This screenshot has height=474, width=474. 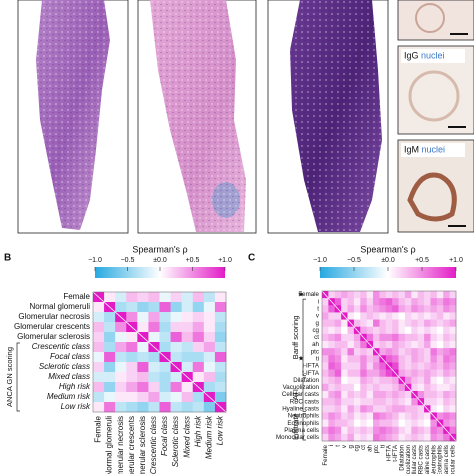 What do you see at coordinates (160, 260) in the screenshot?
I see `colorbar-tick-label: ±0.0` at bounding box center [160, 260].